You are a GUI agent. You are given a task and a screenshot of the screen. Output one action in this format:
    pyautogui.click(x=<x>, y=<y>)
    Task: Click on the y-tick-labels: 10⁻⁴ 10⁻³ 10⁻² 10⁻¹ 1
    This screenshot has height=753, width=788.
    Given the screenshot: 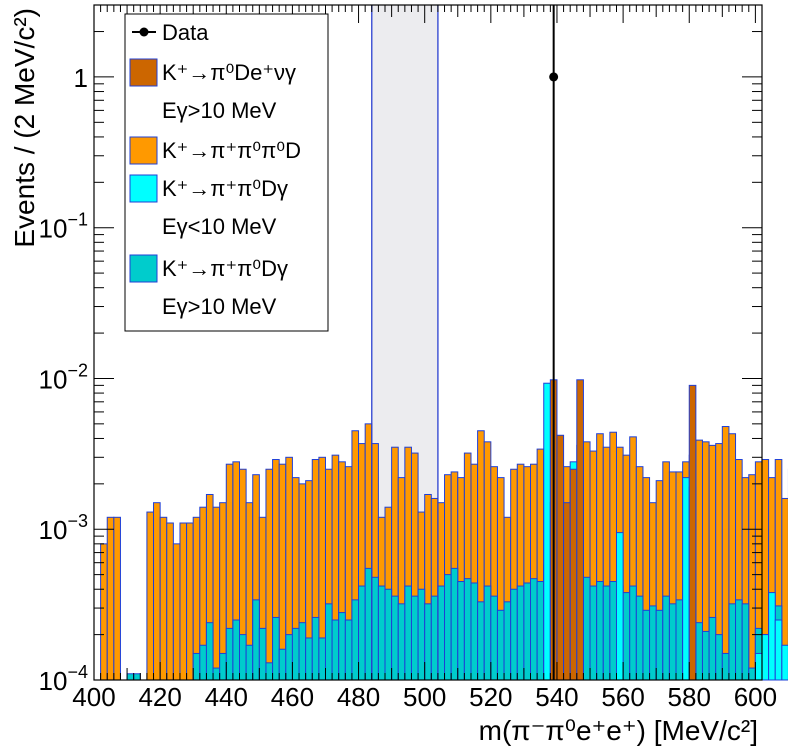 What is the action you would take?
    pyautogui.click(x=63, y=379)
    